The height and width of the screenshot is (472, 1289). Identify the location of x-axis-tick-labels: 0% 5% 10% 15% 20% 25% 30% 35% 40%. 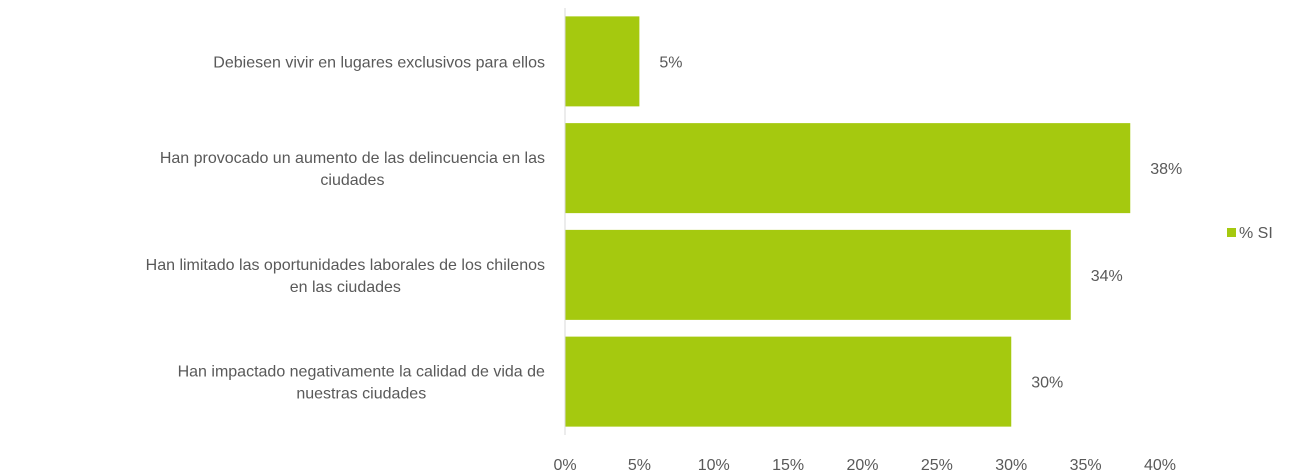
(864, 464).